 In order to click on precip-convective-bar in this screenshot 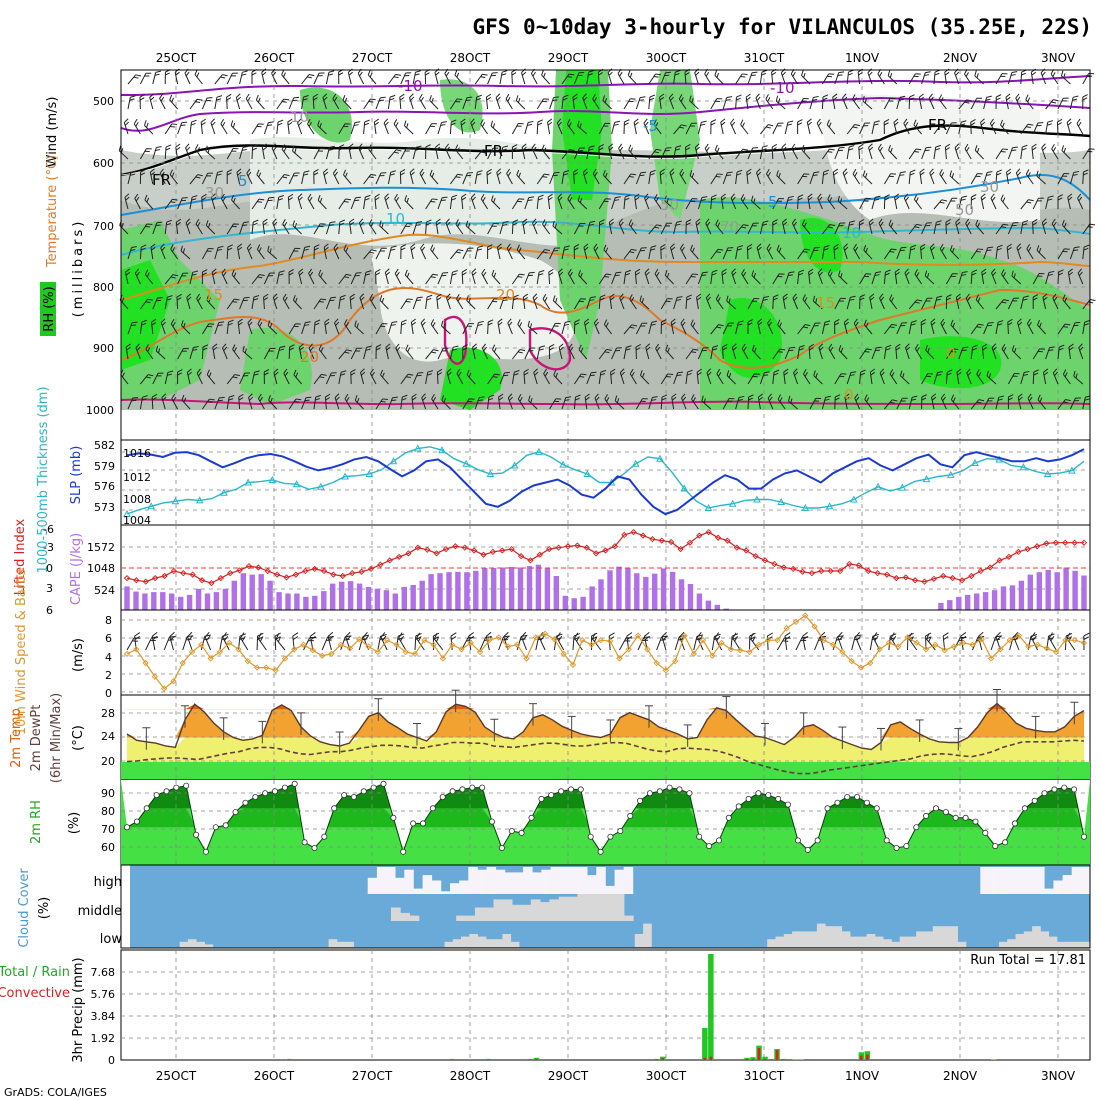, I will do `click(705, 1058)`.